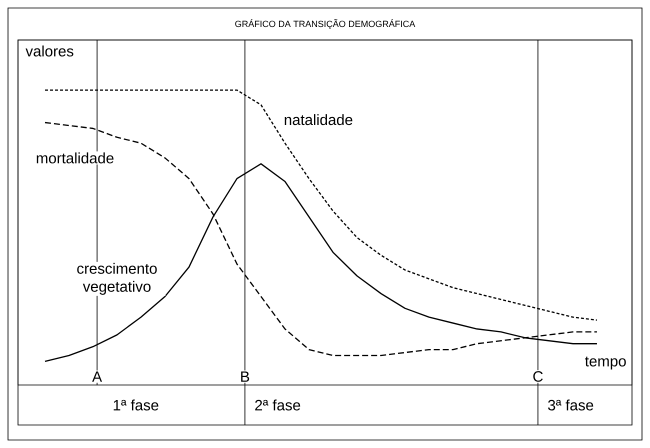 The width and height of the screenshot is (650, 448). Describe the element at coordinates (117, 278) in the screenshot. I see `series-label: crescimento vegetativo` at that location.